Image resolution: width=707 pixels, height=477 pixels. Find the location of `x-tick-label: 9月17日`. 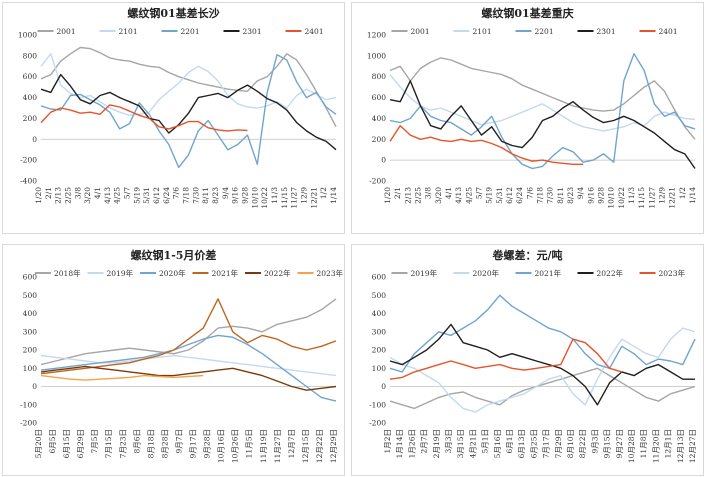

x-tick-label: 9月17日 is located at coordinates (193, 443).